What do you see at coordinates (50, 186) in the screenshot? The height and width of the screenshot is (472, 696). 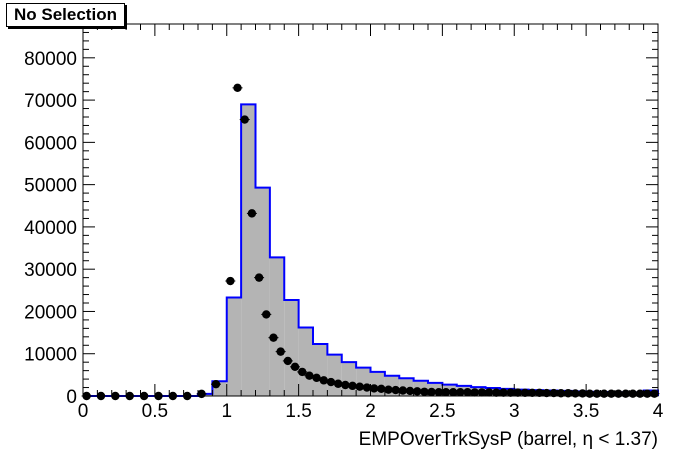 I see `y-tick-label: 50000` at bounding box center [50, 186].